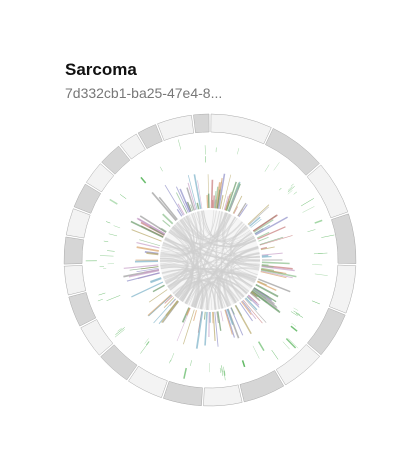 The width and height of the screenshot is (420, 470). I want to click on translocation-links, so click(210, 260).